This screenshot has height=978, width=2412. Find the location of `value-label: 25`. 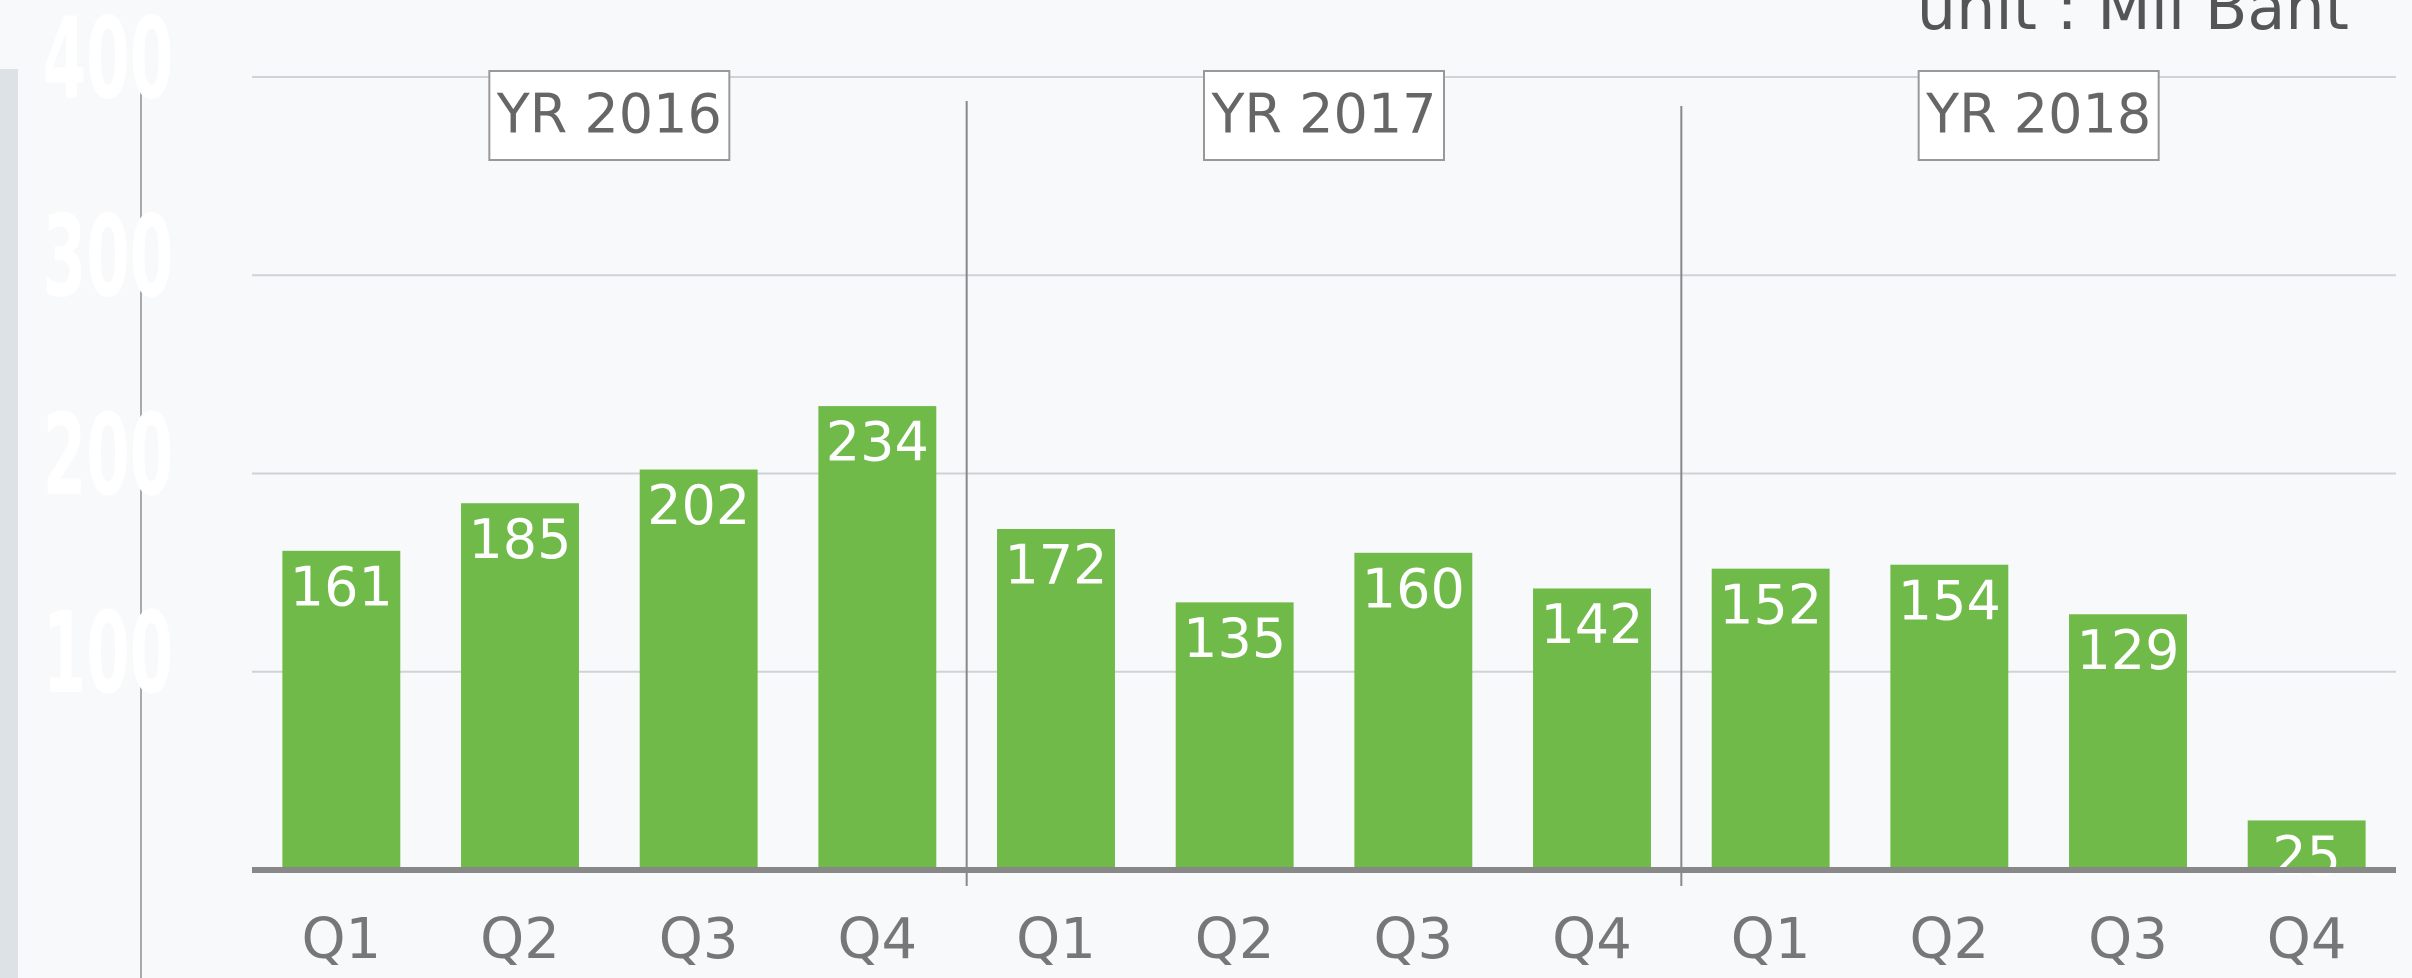

value-label: 25 is located at coordinates (2306, 856).